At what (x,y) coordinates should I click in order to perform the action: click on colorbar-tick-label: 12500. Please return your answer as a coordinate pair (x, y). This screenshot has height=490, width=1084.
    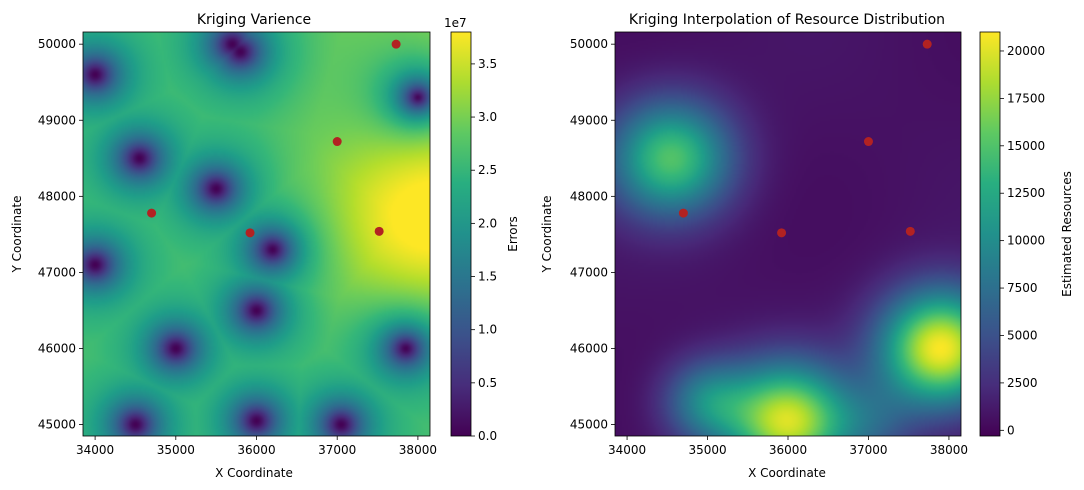
    Looking at the image, I should click on (1026, 193).